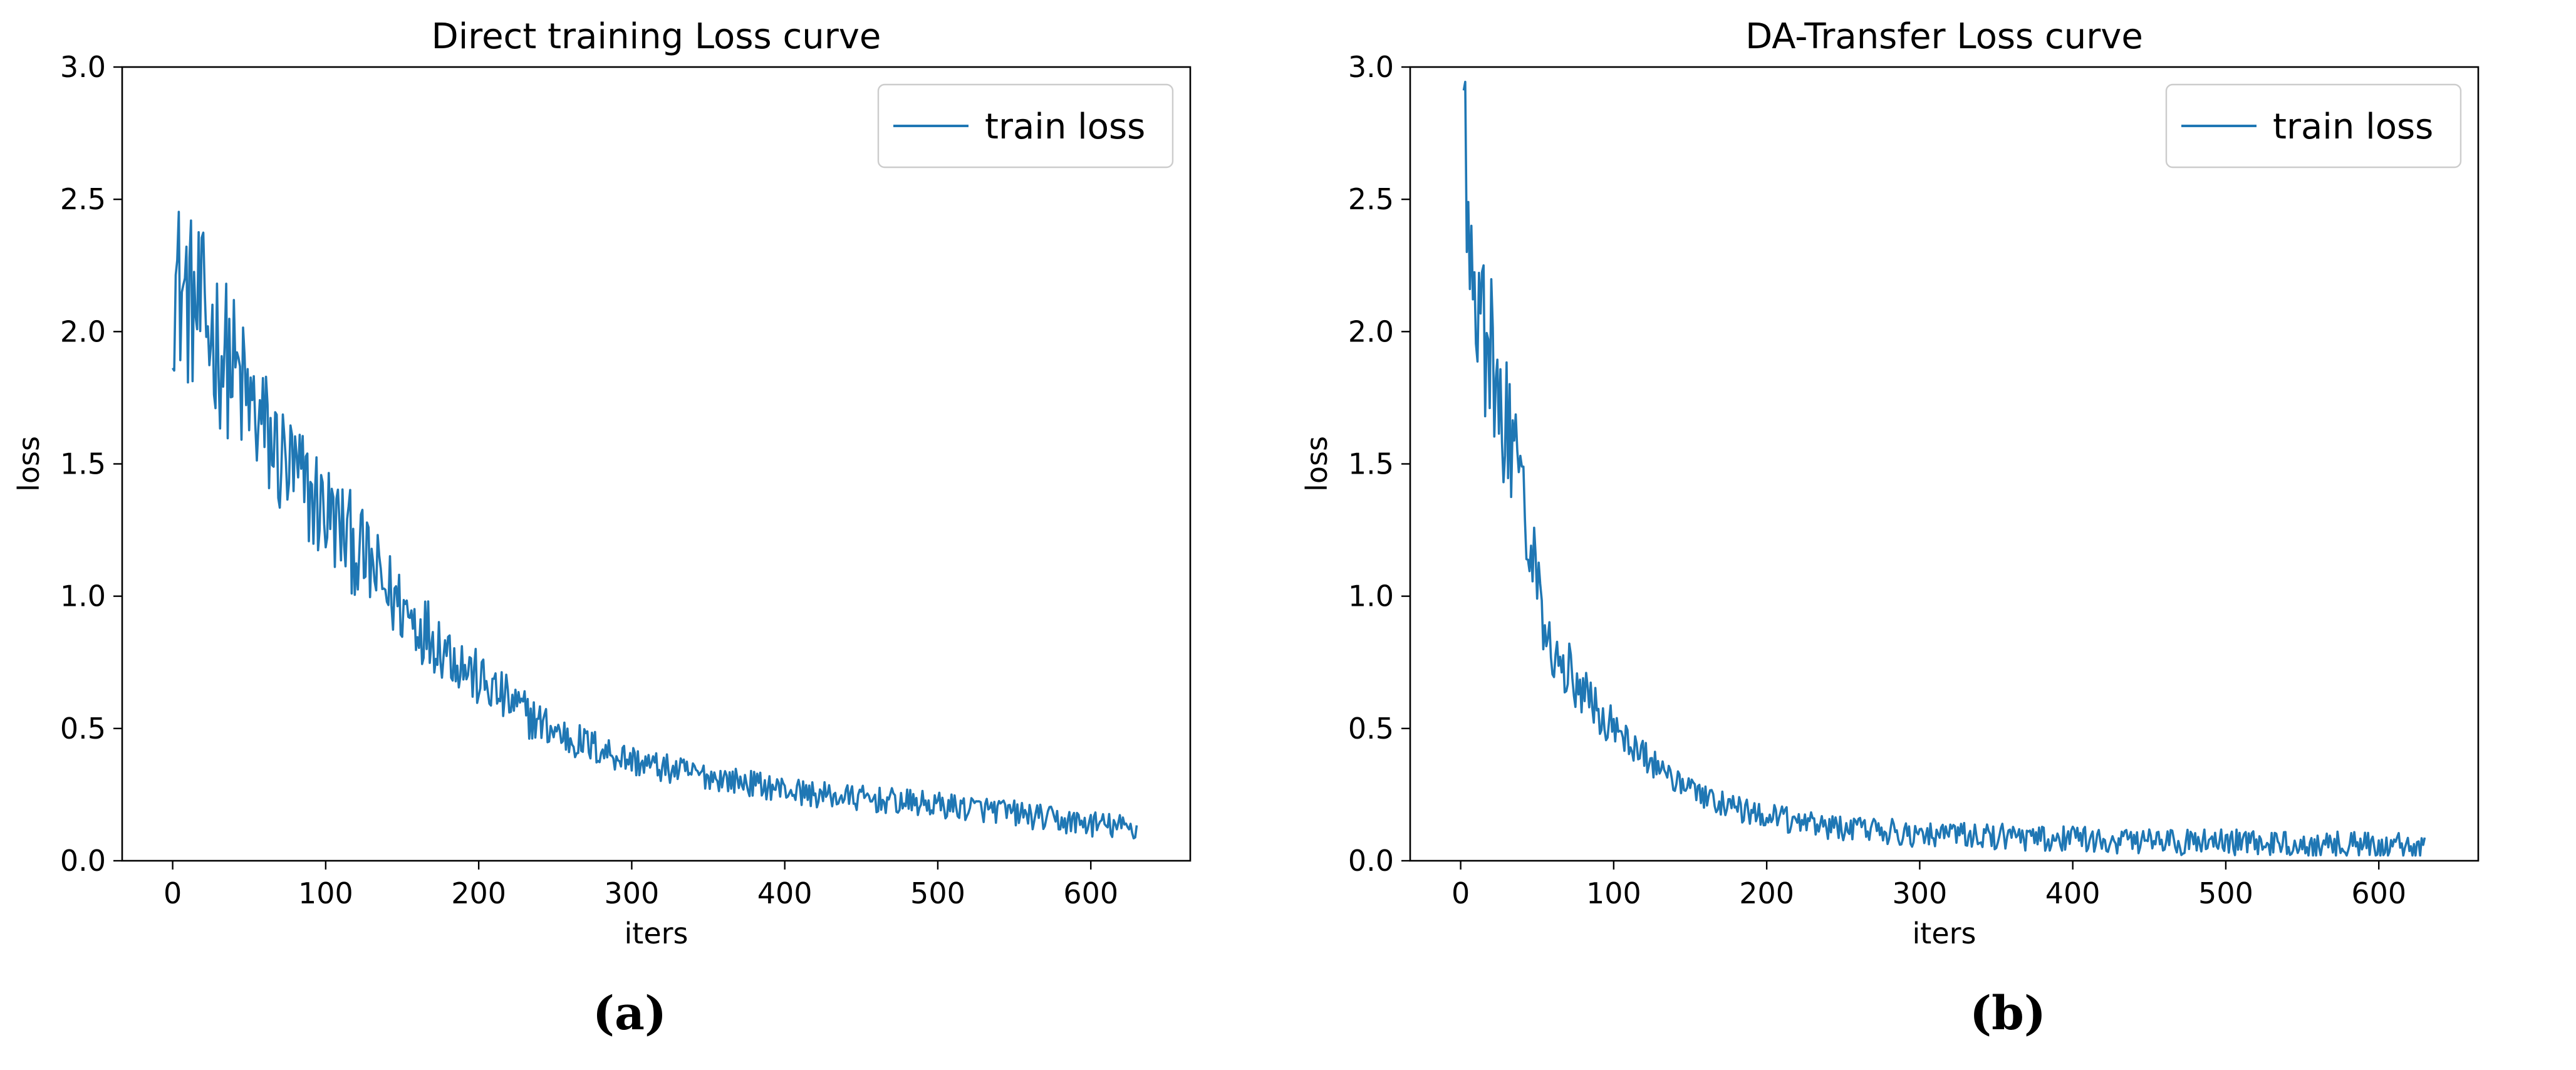 The image size is (2576, 1070). Describe the element at coordinates (1944, 36) in the screenshot. I see `chart-title: DA-Transfer Loss curve` at that location.